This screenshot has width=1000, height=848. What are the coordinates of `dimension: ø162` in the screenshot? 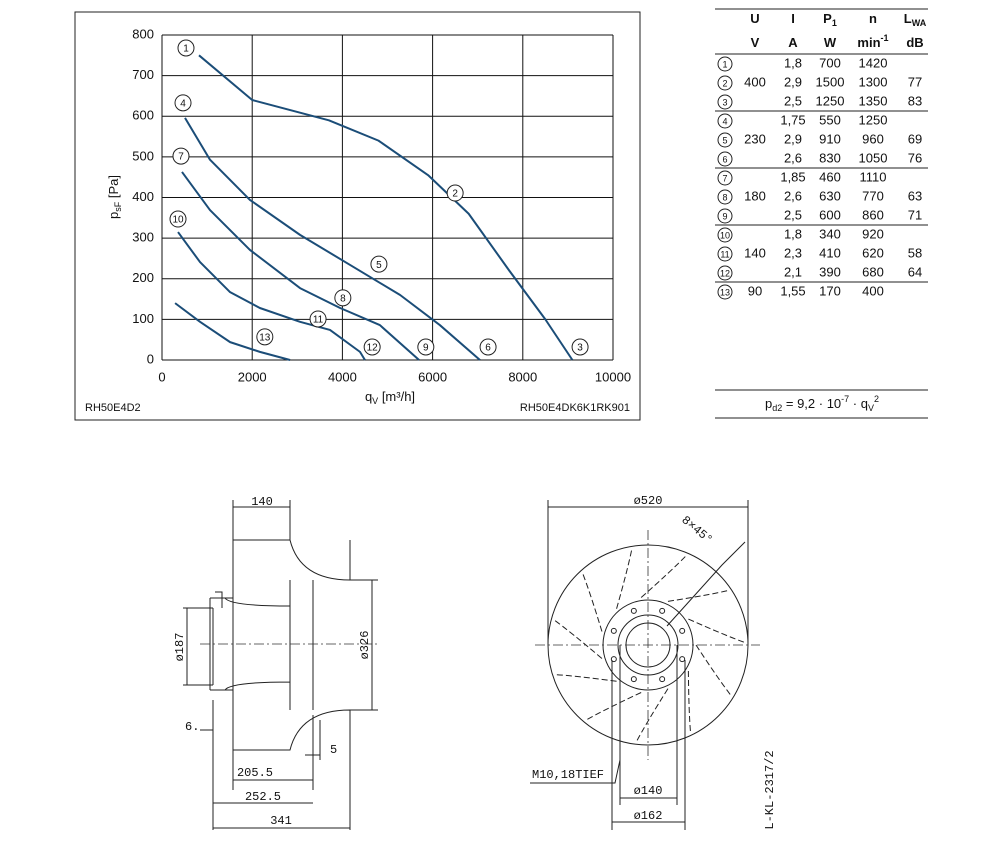 It's located at (648, 816).